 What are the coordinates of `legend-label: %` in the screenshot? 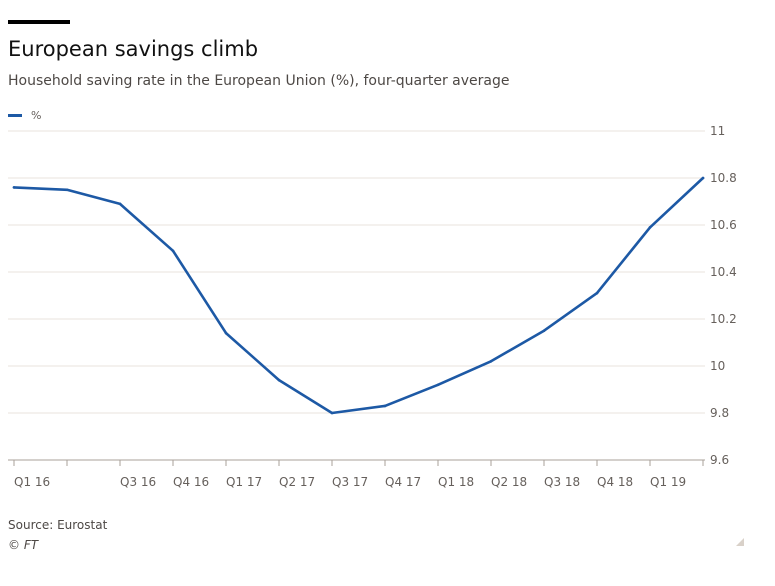 It's located at (36, 115).